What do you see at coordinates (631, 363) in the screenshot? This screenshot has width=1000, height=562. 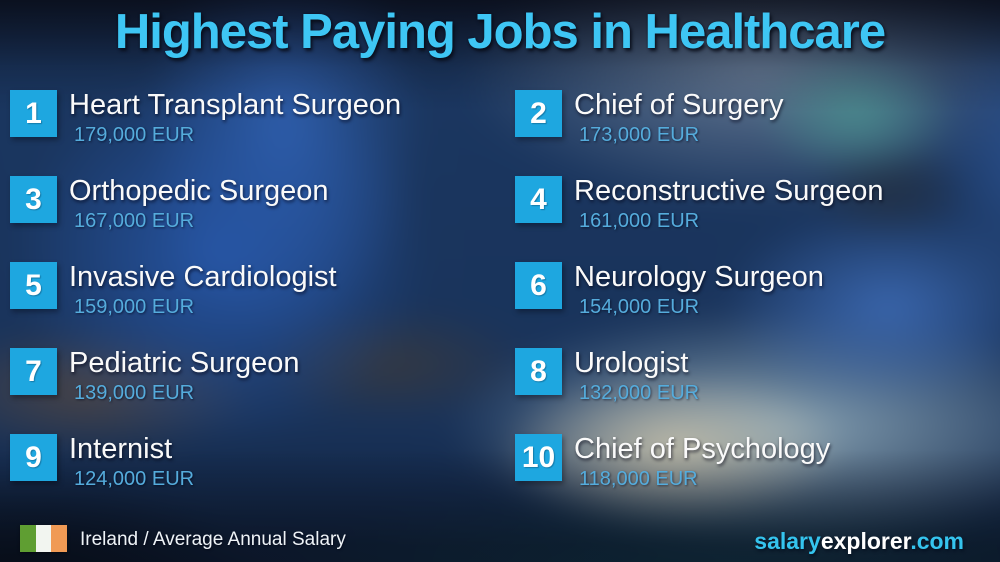 I see `job-title: Urologist` at bounding box center [631, 363].